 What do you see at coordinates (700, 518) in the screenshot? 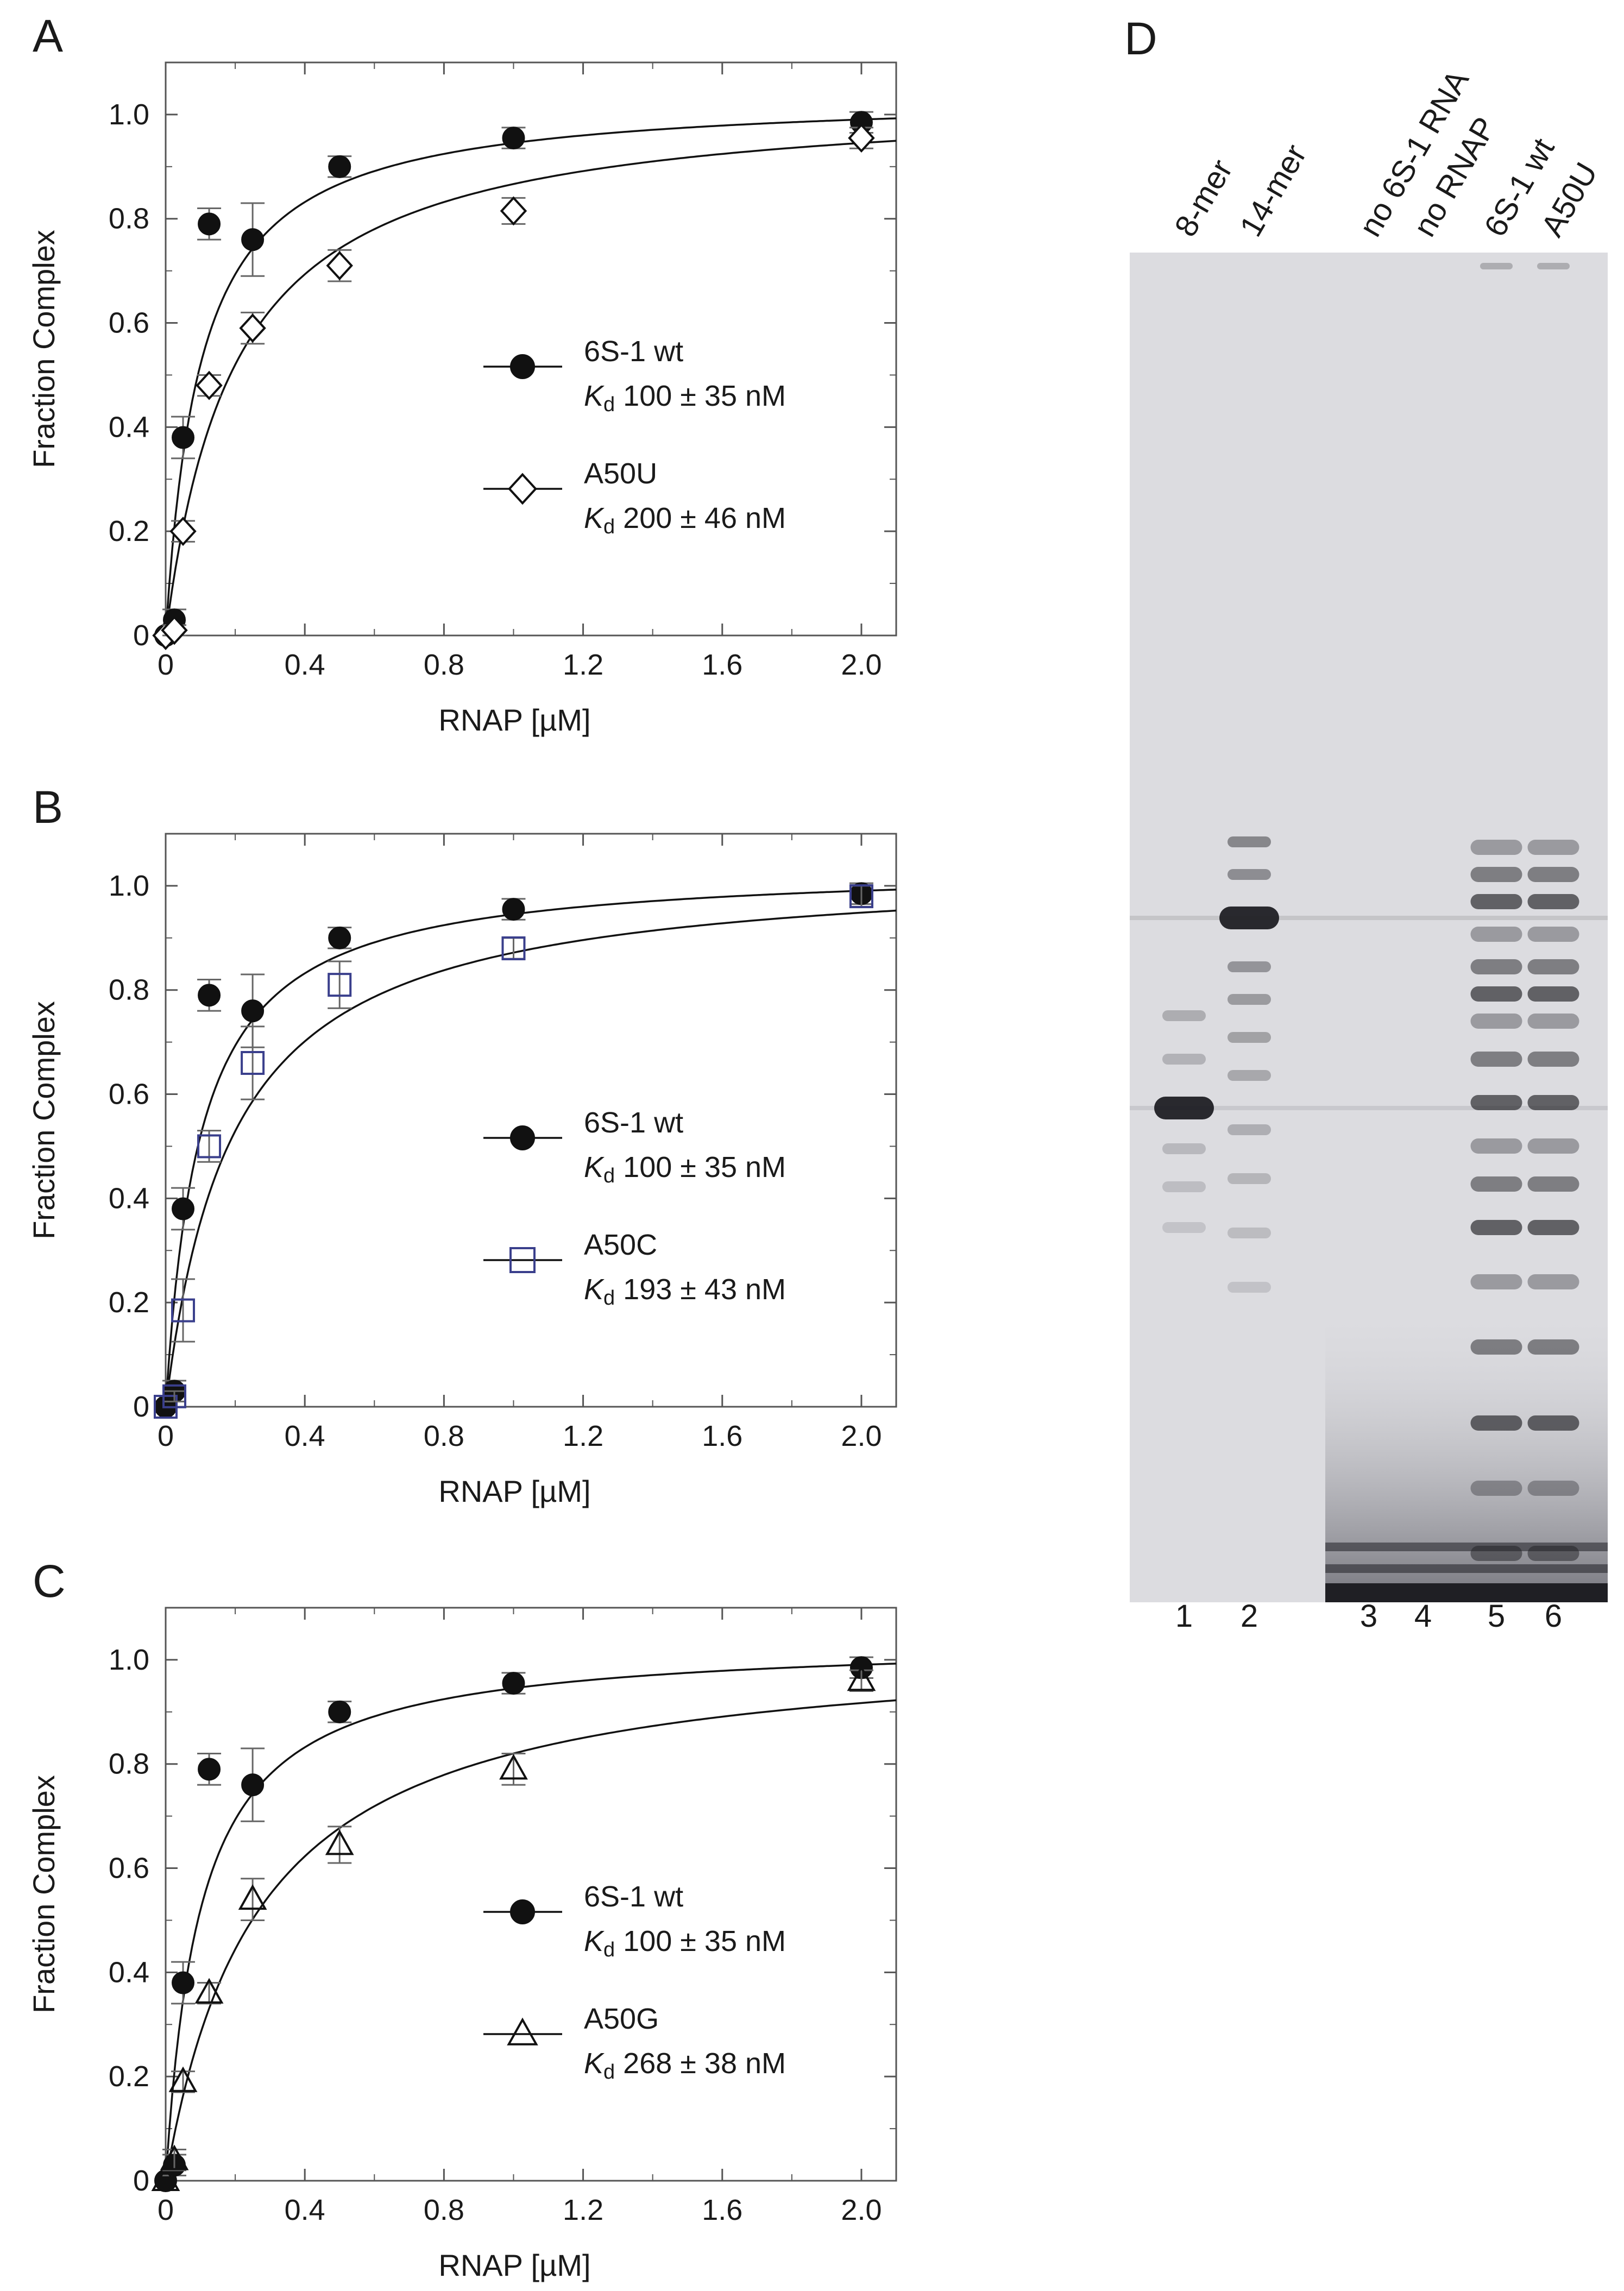
I see `kd-value: 200 ± 46 nM` at bounding box center [700, 518].